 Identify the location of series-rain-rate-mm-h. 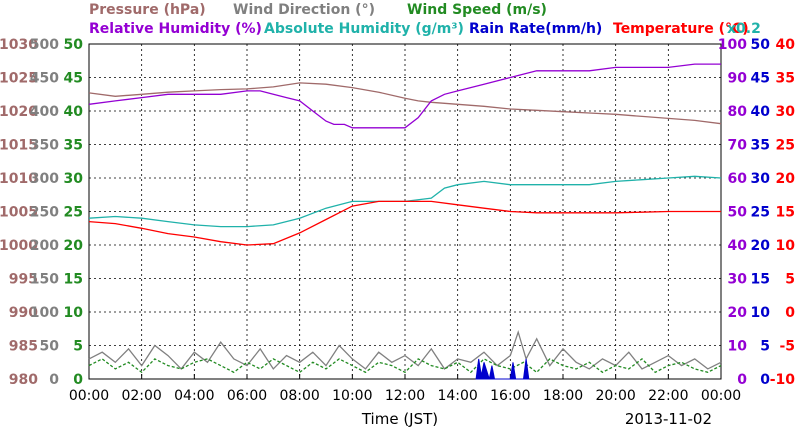
(502, 369).